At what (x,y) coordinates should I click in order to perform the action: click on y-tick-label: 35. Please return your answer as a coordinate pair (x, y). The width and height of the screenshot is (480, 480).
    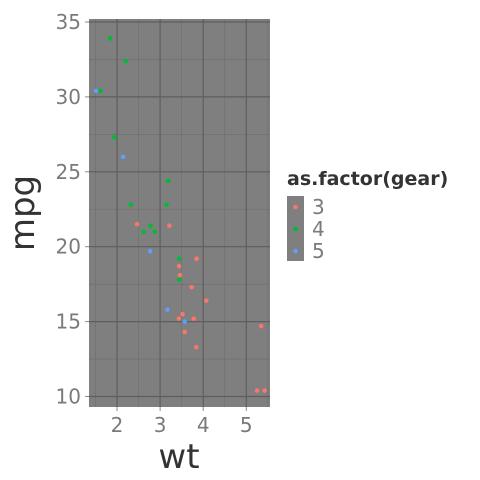
    Looking at the image, I should click on (68, 22).